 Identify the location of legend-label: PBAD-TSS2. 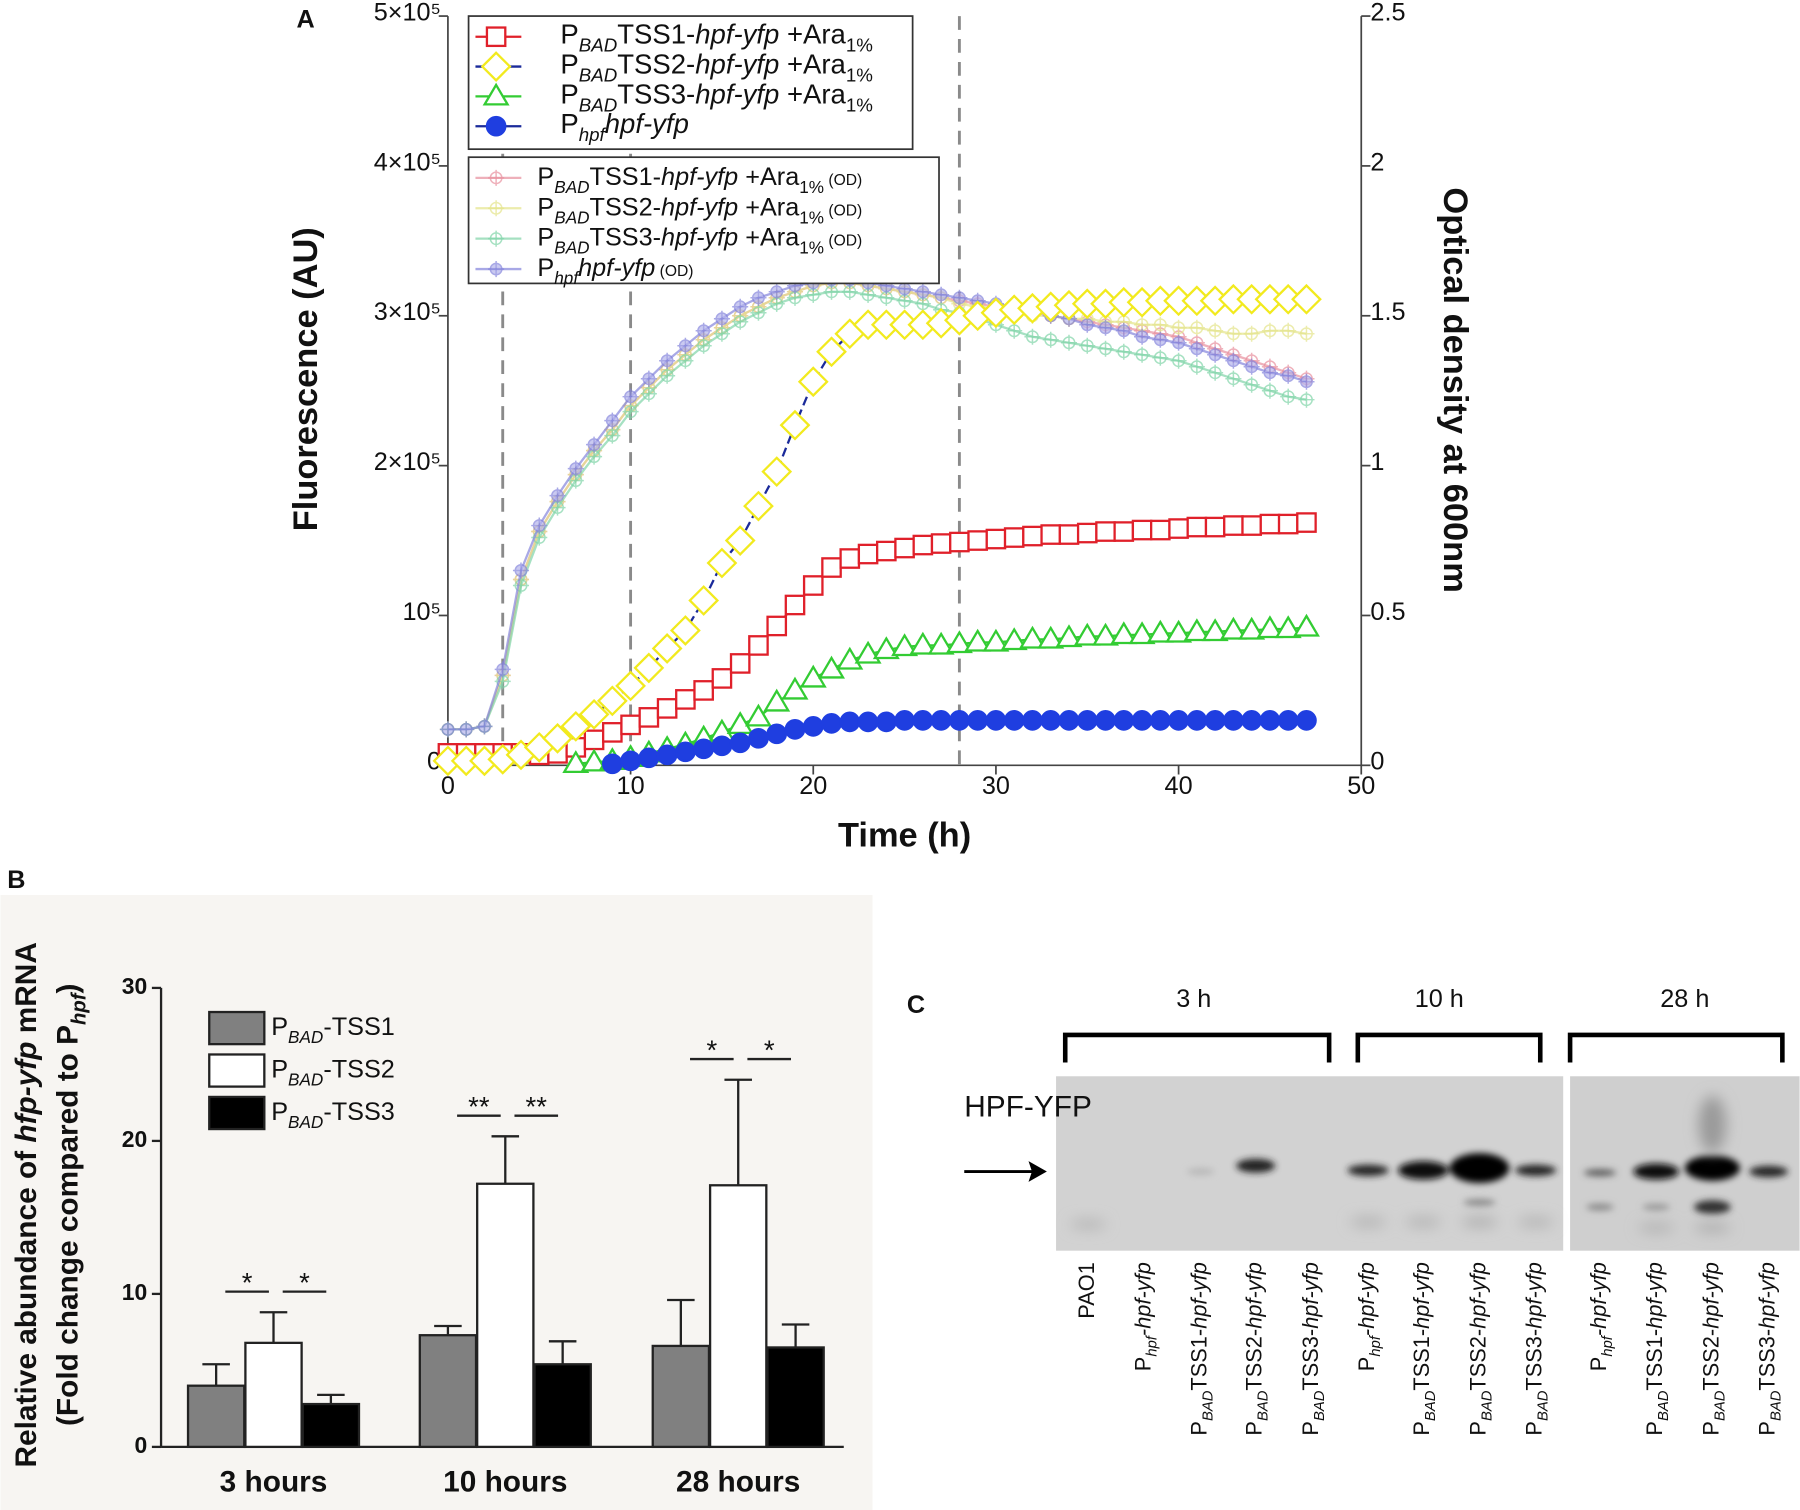
(333, 1072).